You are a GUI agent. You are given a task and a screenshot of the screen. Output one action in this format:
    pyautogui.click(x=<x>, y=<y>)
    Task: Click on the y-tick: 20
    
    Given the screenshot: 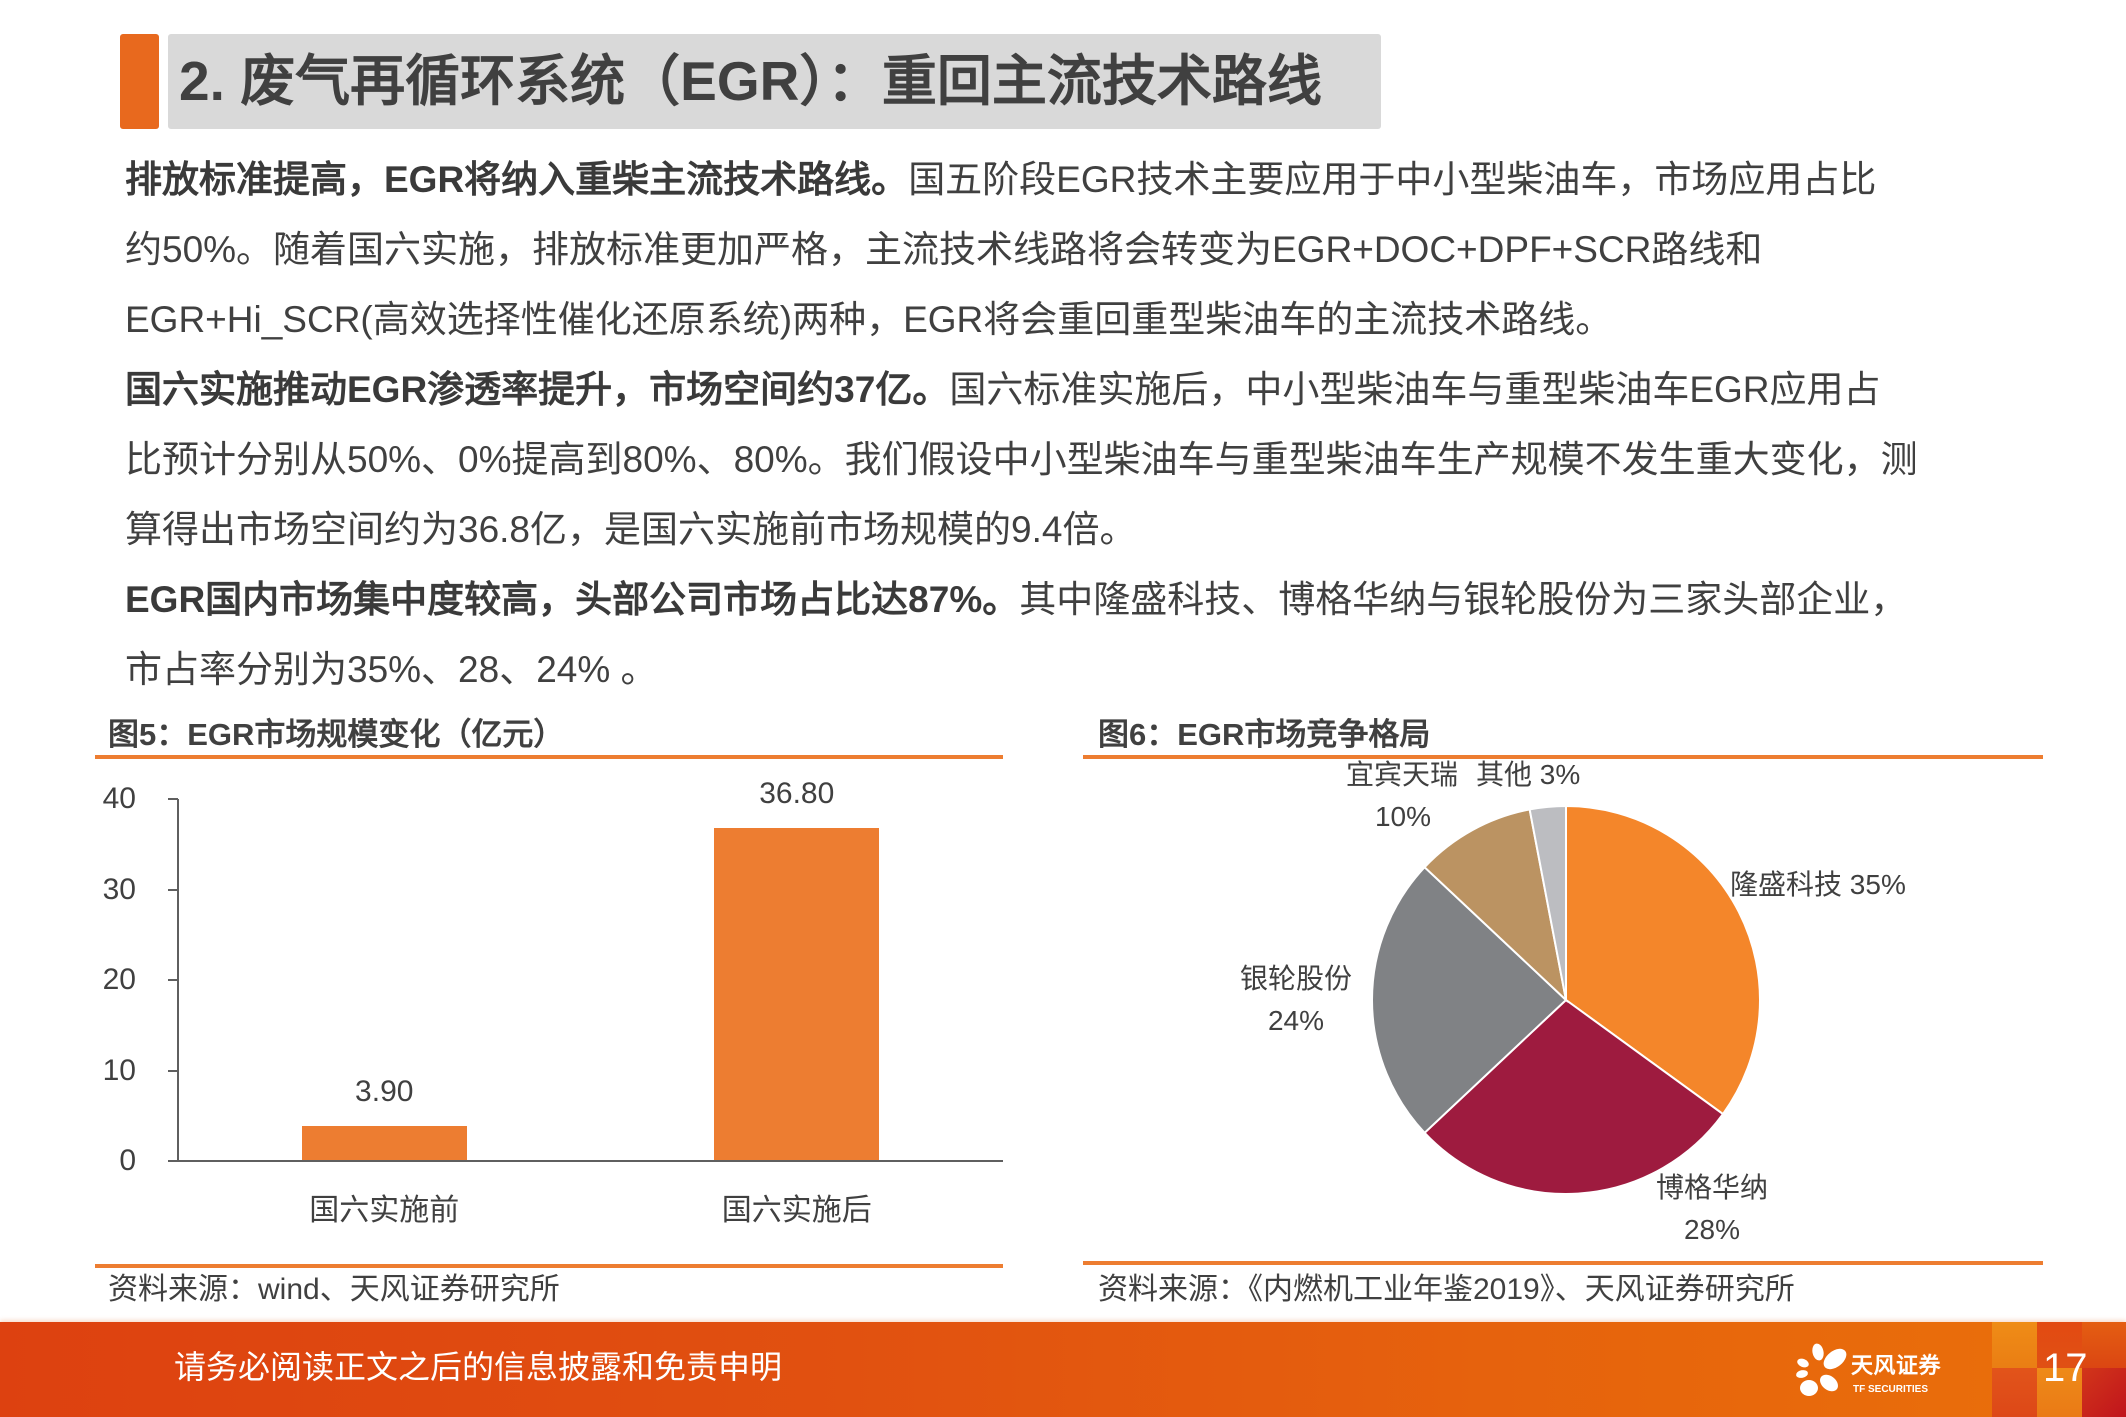 What is the action you would take?
    pyautogui.click(x=129, y=980)
    